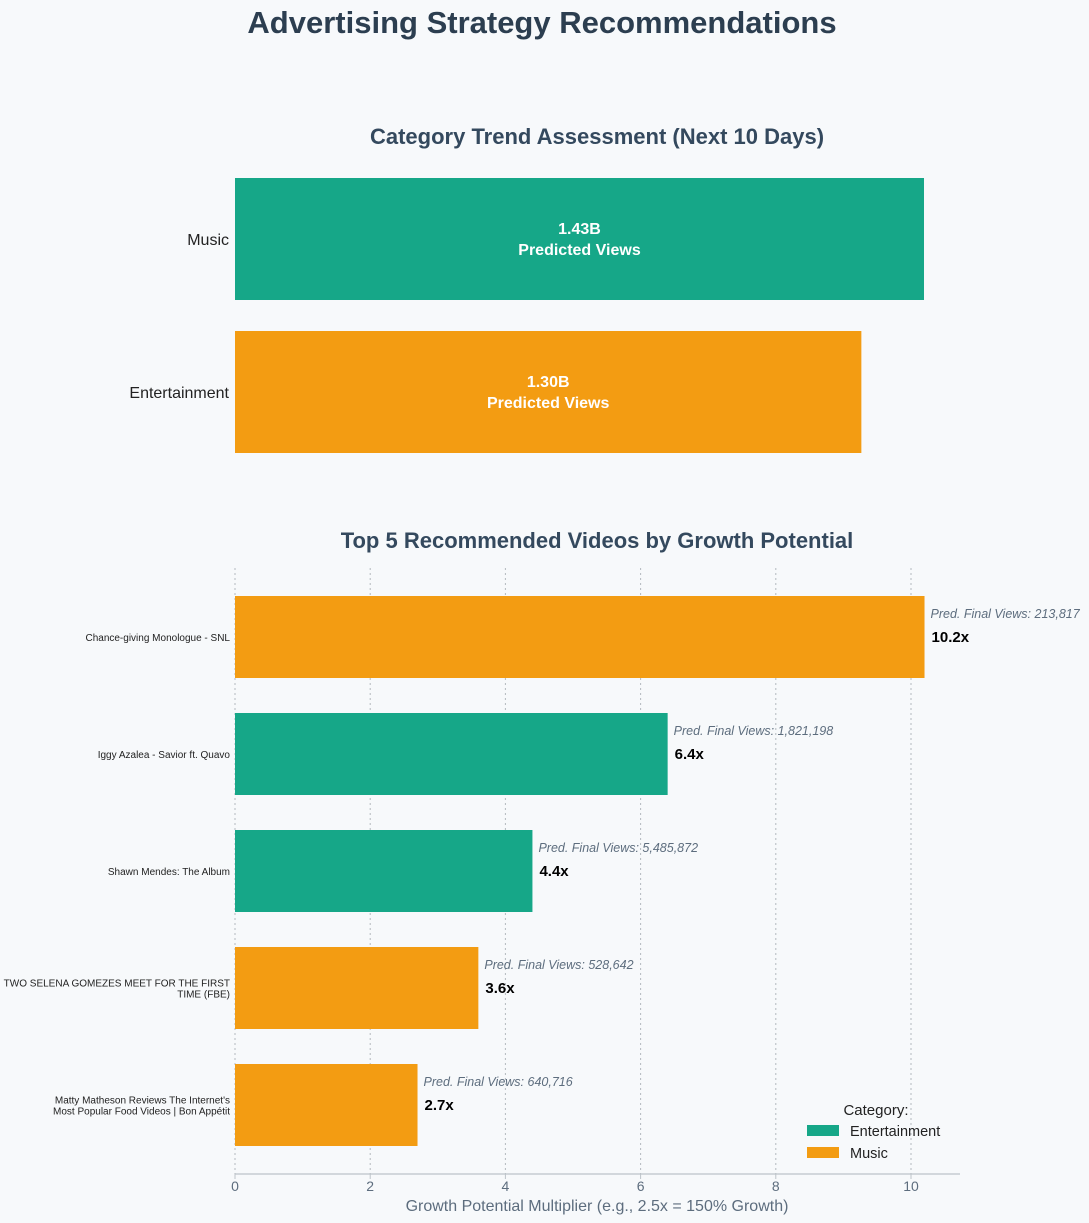 The image size is (1089, 1223). I want to click on category-chart-title: Category Trend Assessment (Next 10 Days), so click(597, 136).